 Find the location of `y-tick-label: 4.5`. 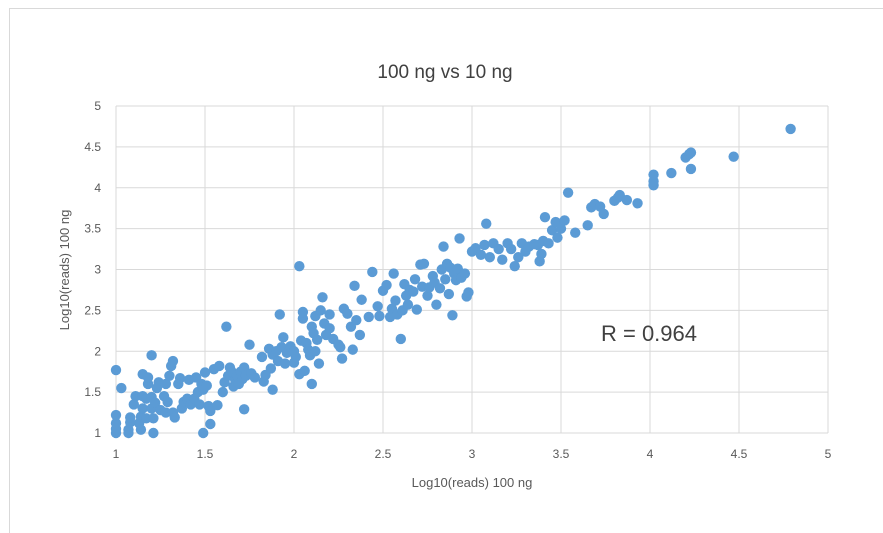

y-tick-label: 4.5 is located at coordinates (92, 147).